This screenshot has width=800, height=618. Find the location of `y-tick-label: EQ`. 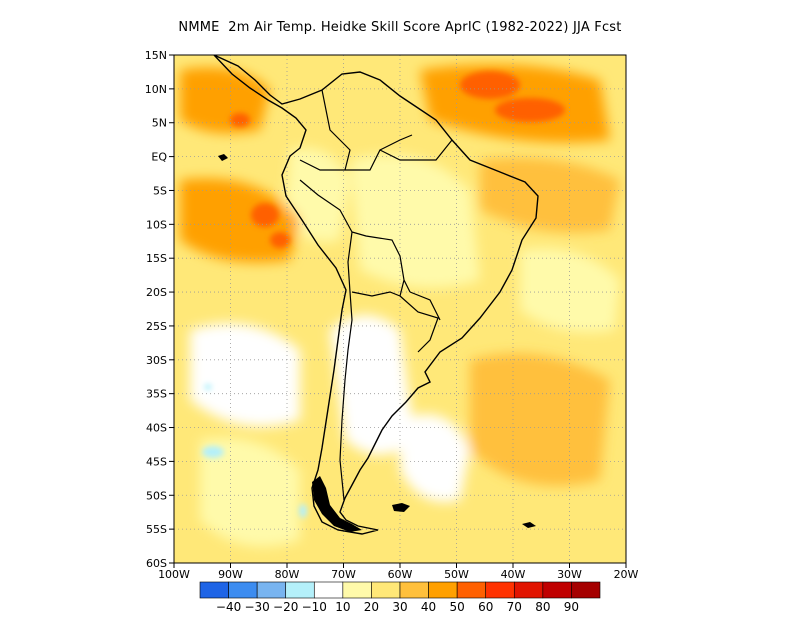

y-tick-label: EQ is located at coordinates (159, 157).